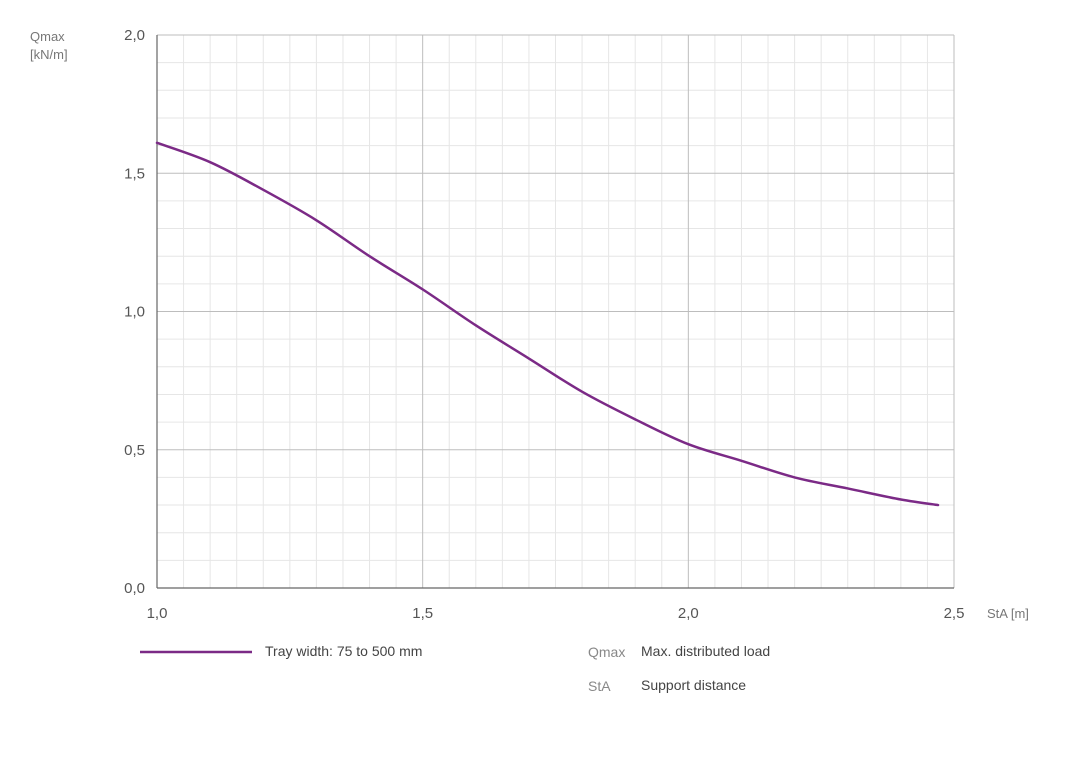  I want to click on y-tick-label: 0,5, so click(134, 450).